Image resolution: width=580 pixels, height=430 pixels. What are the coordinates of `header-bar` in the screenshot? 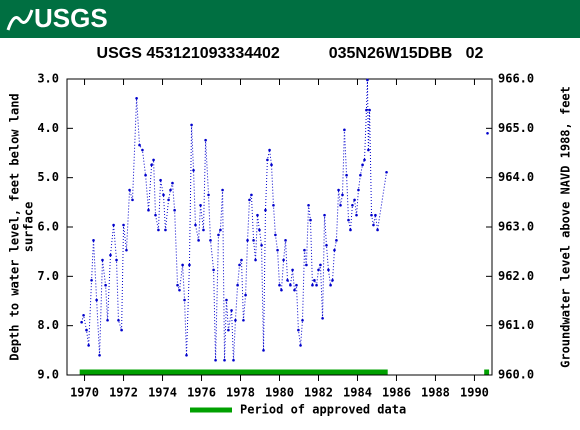 It's located at (290, 19).